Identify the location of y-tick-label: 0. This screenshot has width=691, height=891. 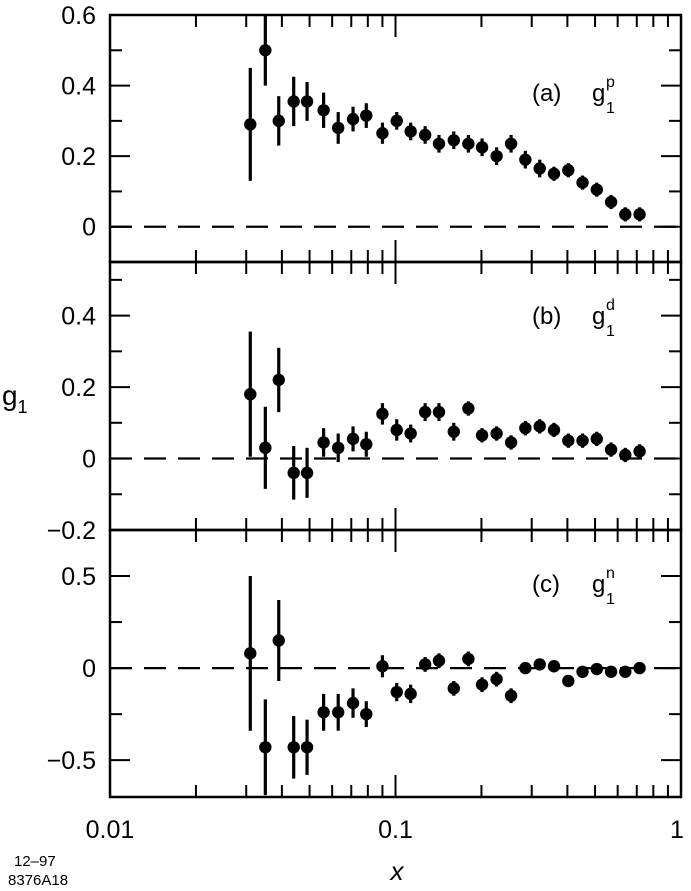
(89, 228).